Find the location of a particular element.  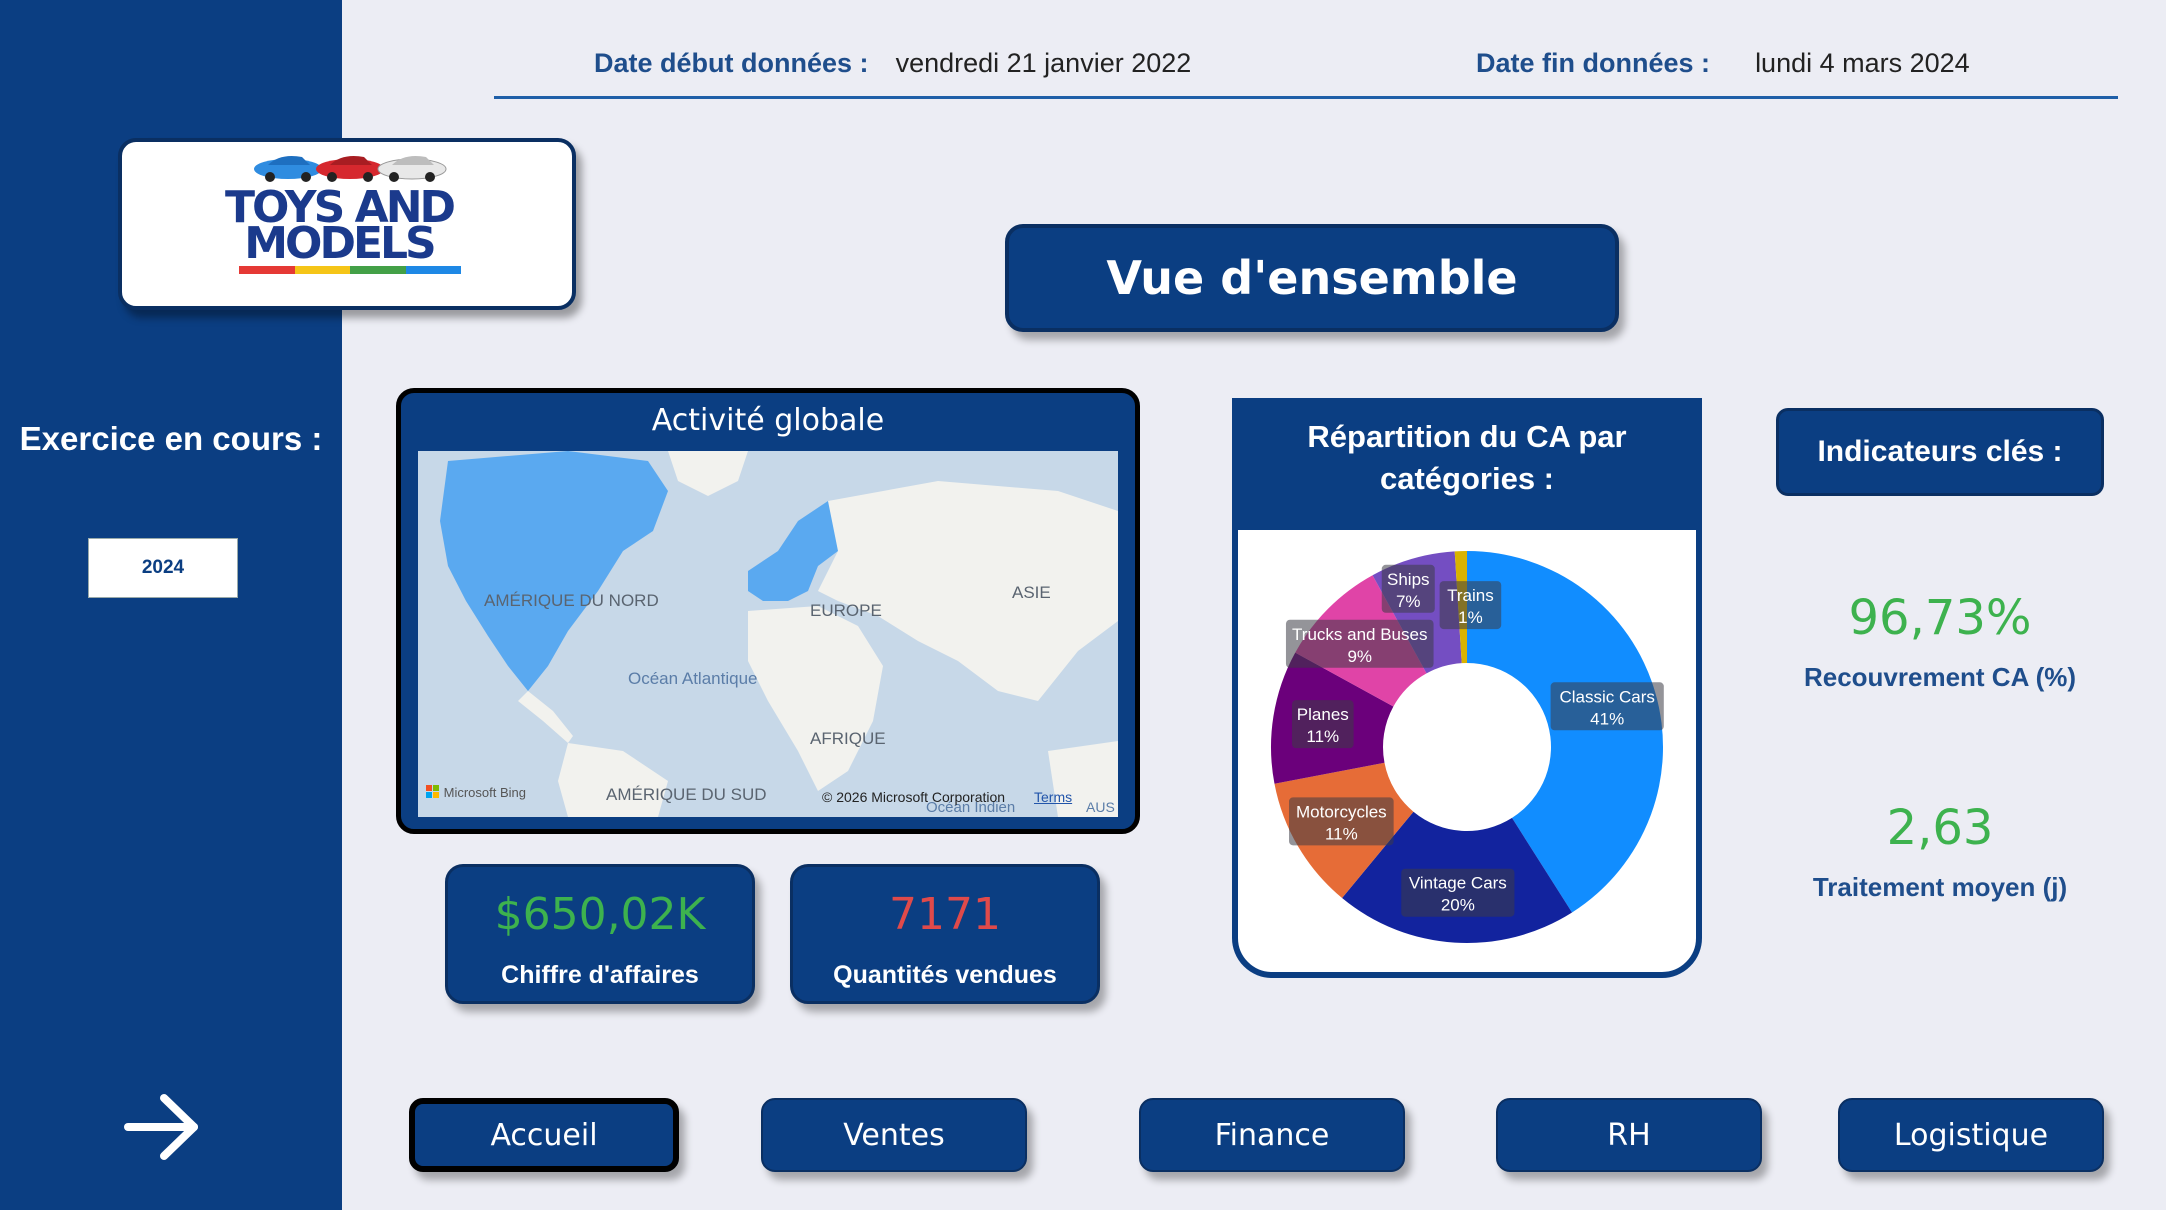

donut-label-category: Trucks and Buses is located at coordinates (1359, 634).